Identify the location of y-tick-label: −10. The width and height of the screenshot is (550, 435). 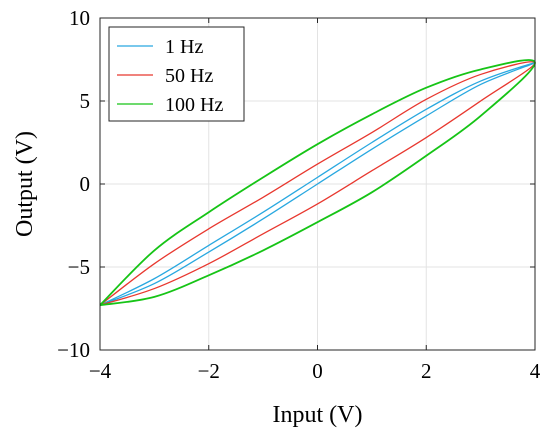
(73, 350).